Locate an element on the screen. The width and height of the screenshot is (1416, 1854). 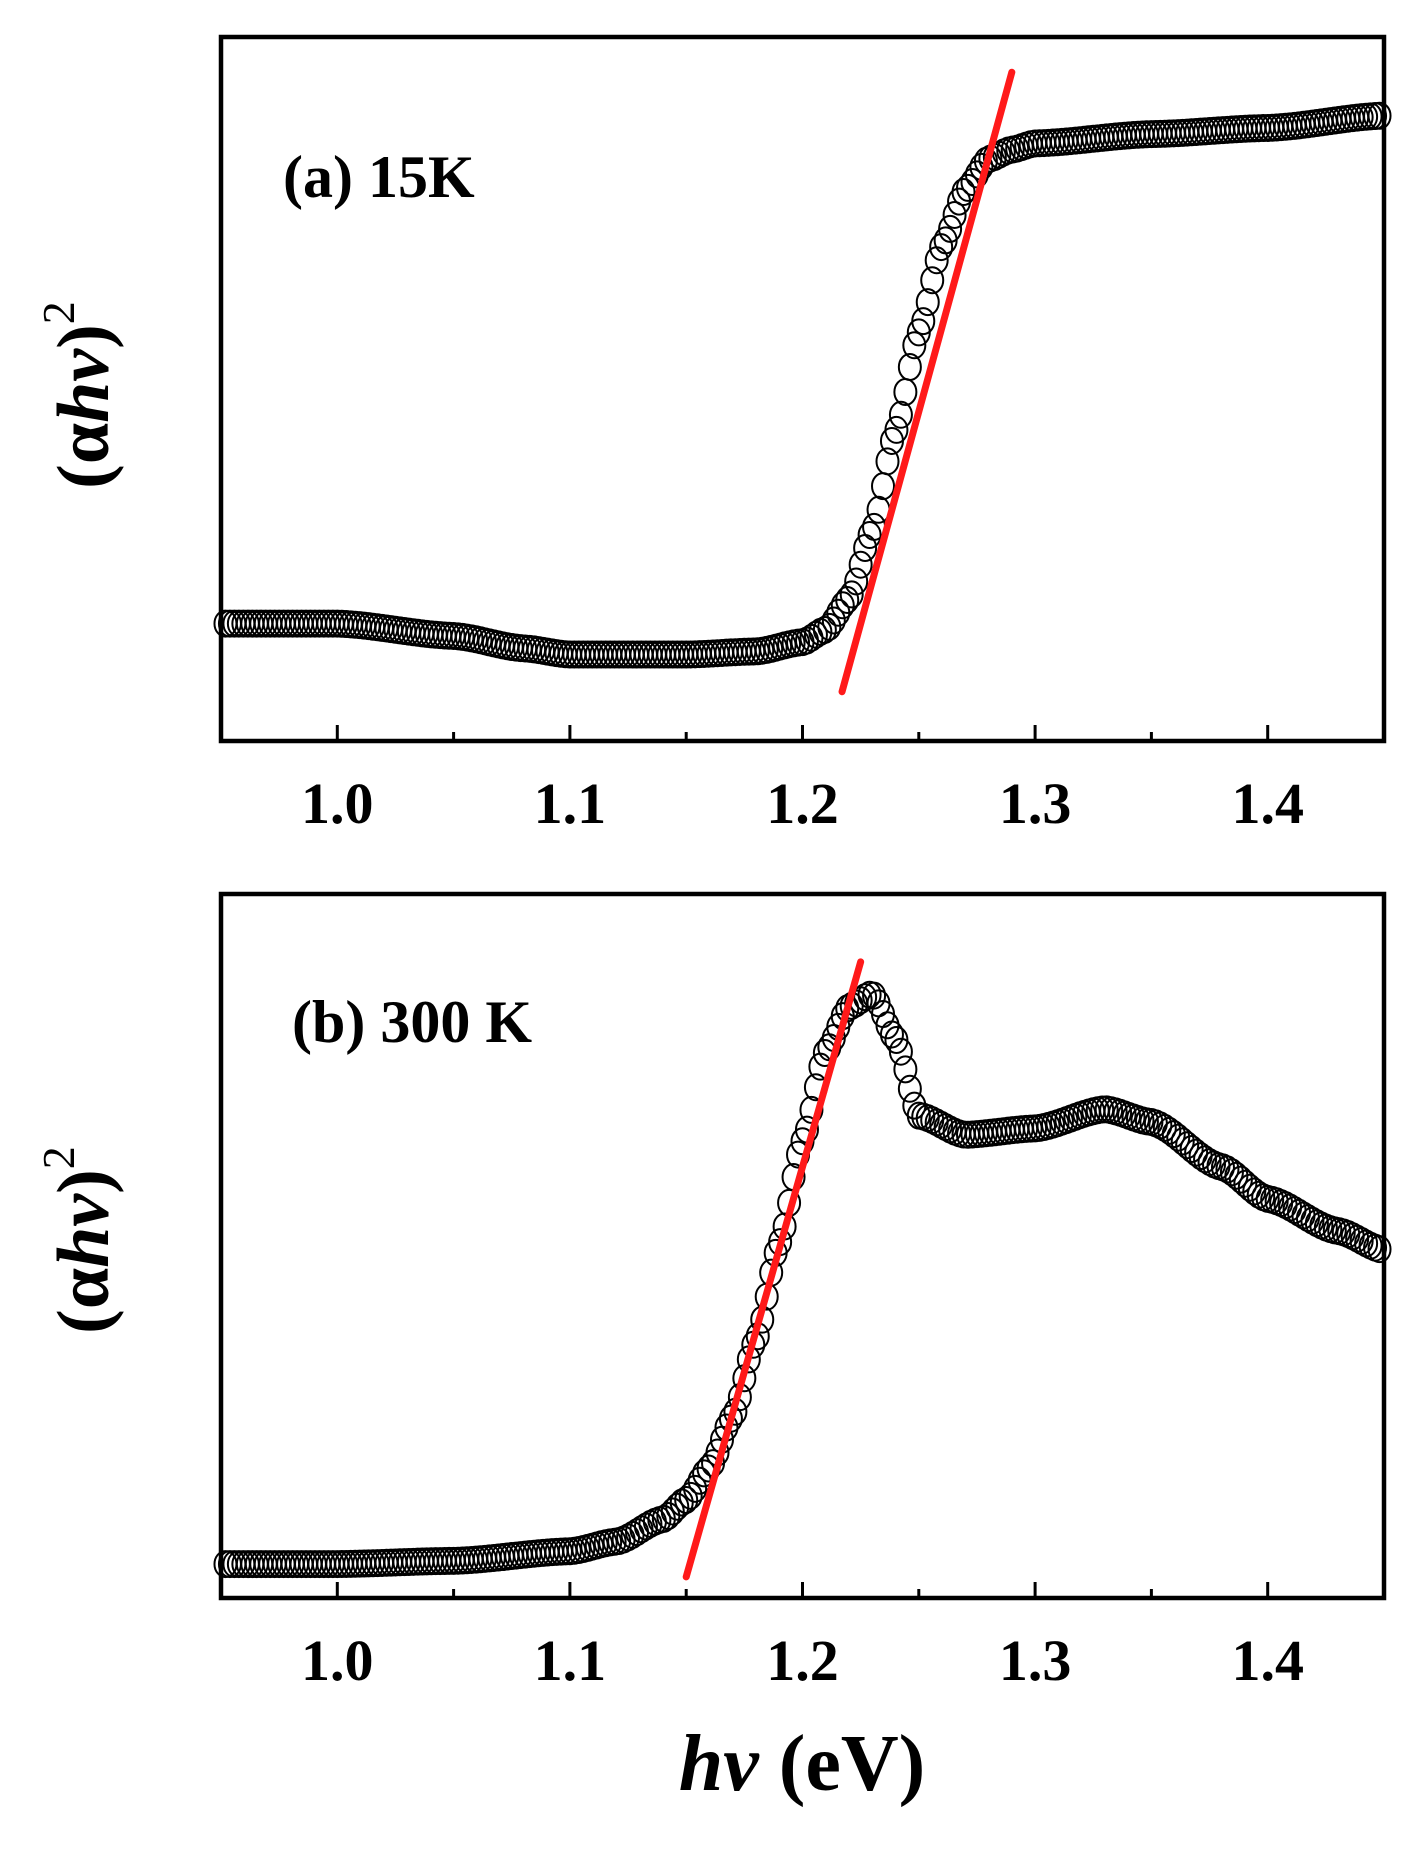
panel-b-y-axis-label: (αhv)2 is located at coordinates (79, 1240).